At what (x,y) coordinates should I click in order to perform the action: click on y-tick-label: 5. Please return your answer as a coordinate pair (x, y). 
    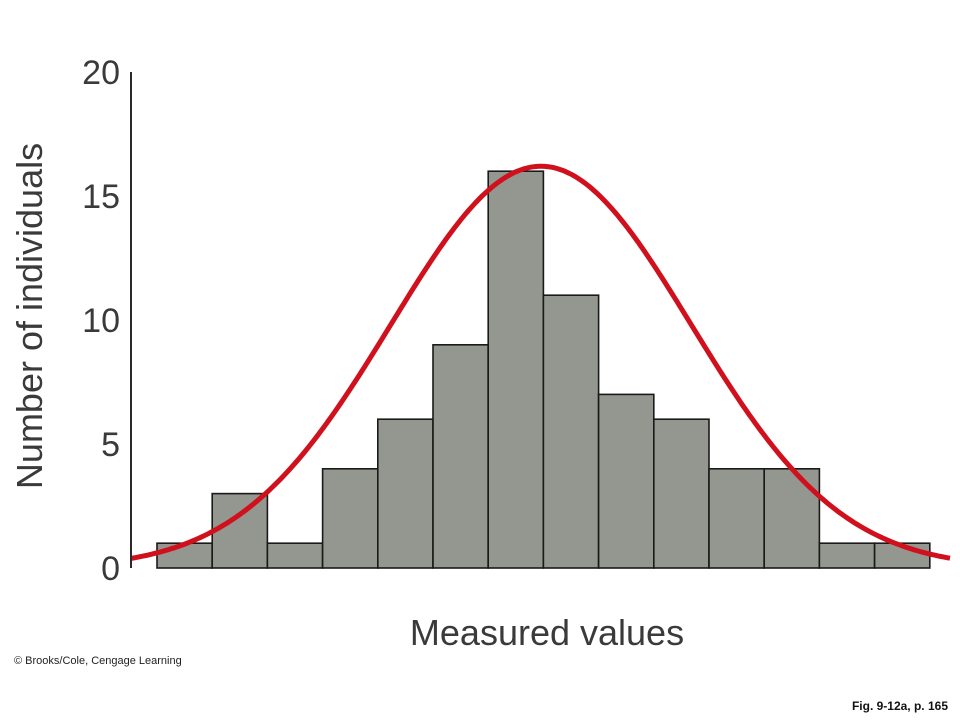
    Looking at the image, I should click on (110, 445).